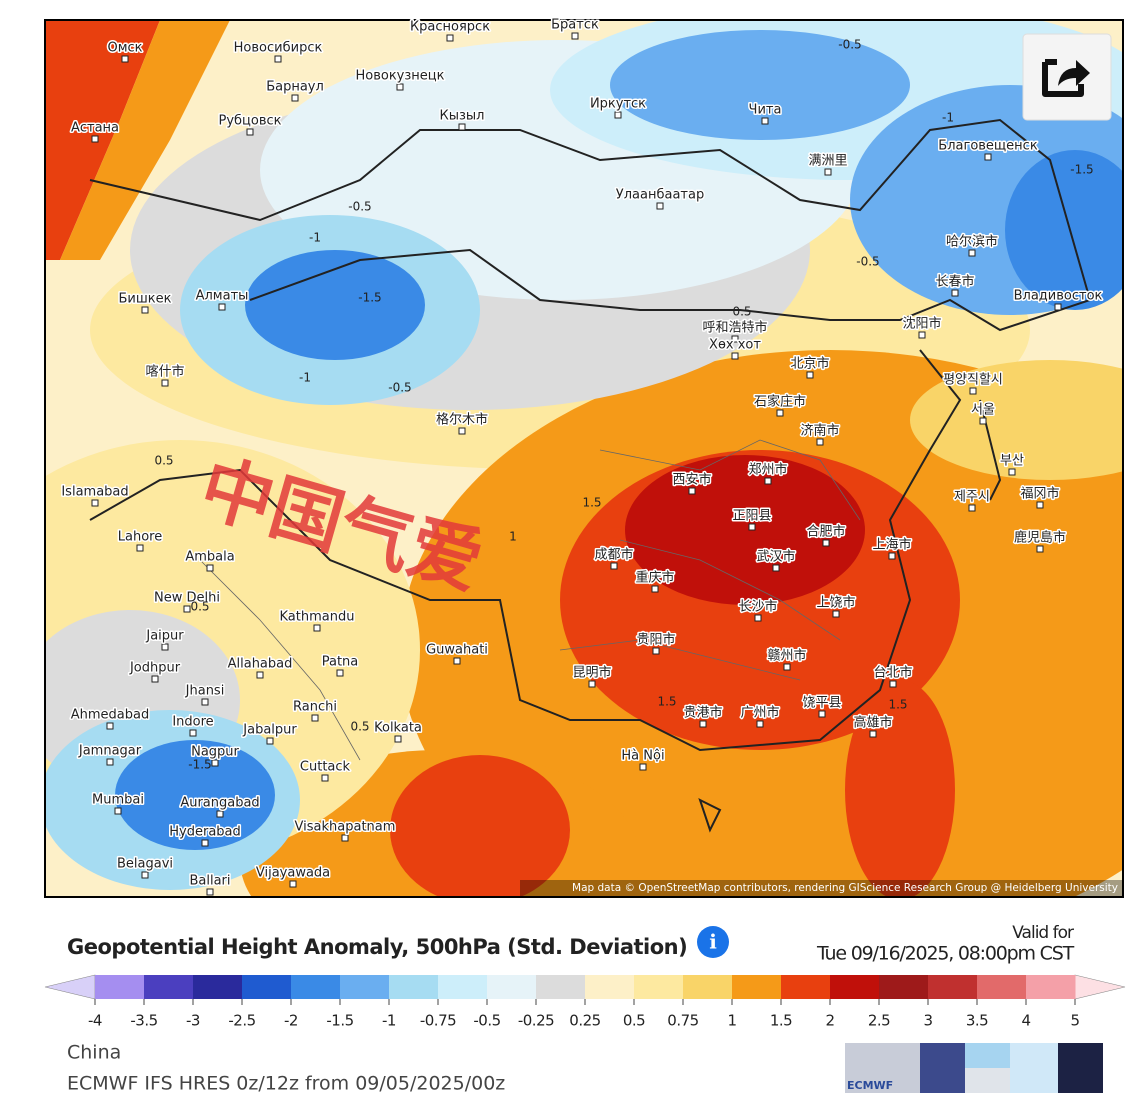 This screenshot has width=1147, height=1100. I want to click on colorbar-tick-label: -3.5, so click(143, 1021).